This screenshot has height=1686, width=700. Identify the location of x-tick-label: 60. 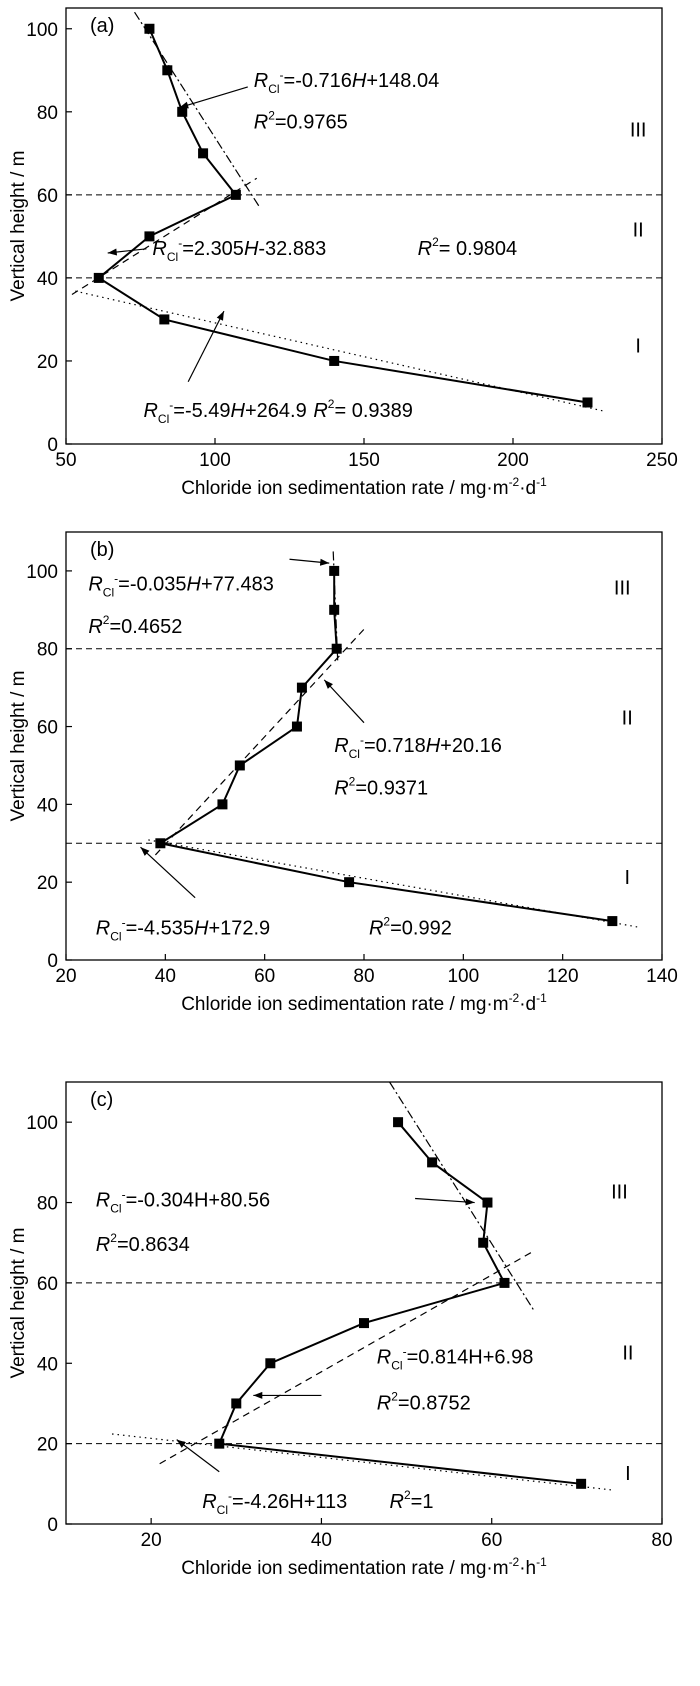
(264, 976).